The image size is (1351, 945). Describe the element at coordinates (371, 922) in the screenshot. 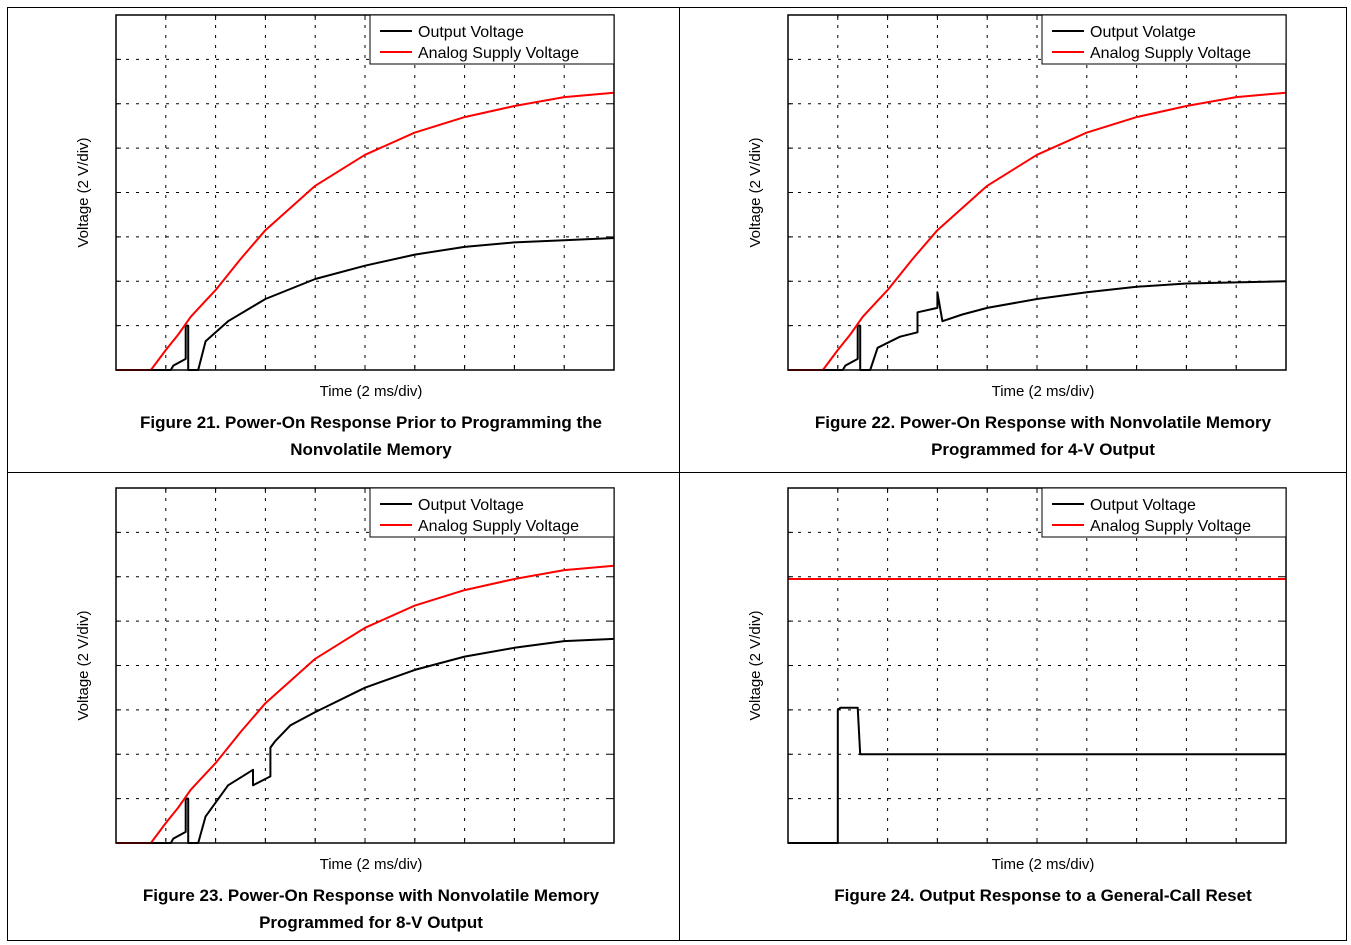

I see `figure-caption-line2: Programmed for 8-V Output` at that location.